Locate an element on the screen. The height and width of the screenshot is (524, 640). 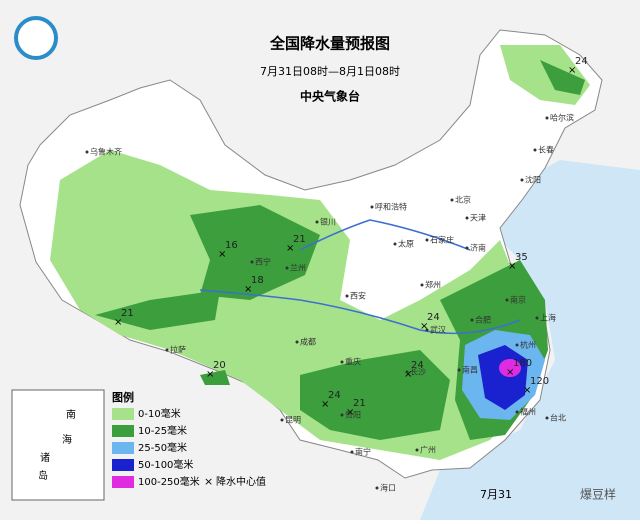
inset-label: 诸 is located at coordinates (45, 458).